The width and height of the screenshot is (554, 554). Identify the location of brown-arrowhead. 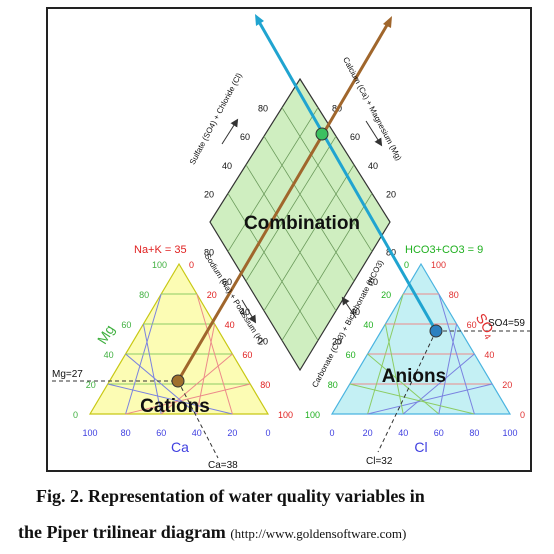
(387, 22).